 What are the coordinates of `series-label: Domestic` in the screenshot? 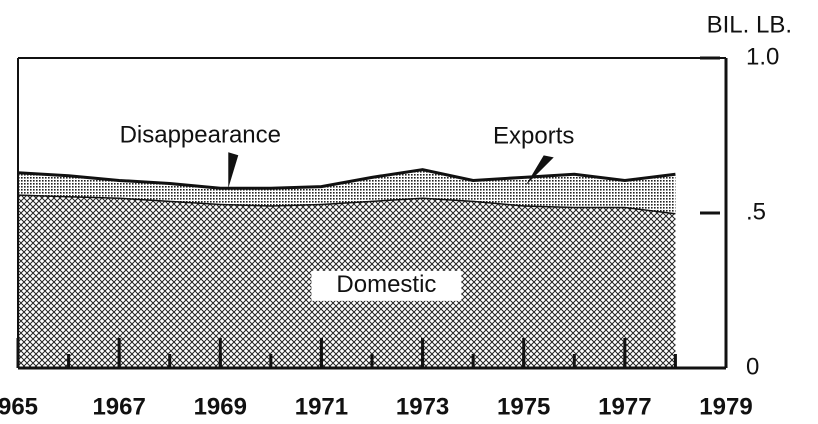 It's located at (386, 284).